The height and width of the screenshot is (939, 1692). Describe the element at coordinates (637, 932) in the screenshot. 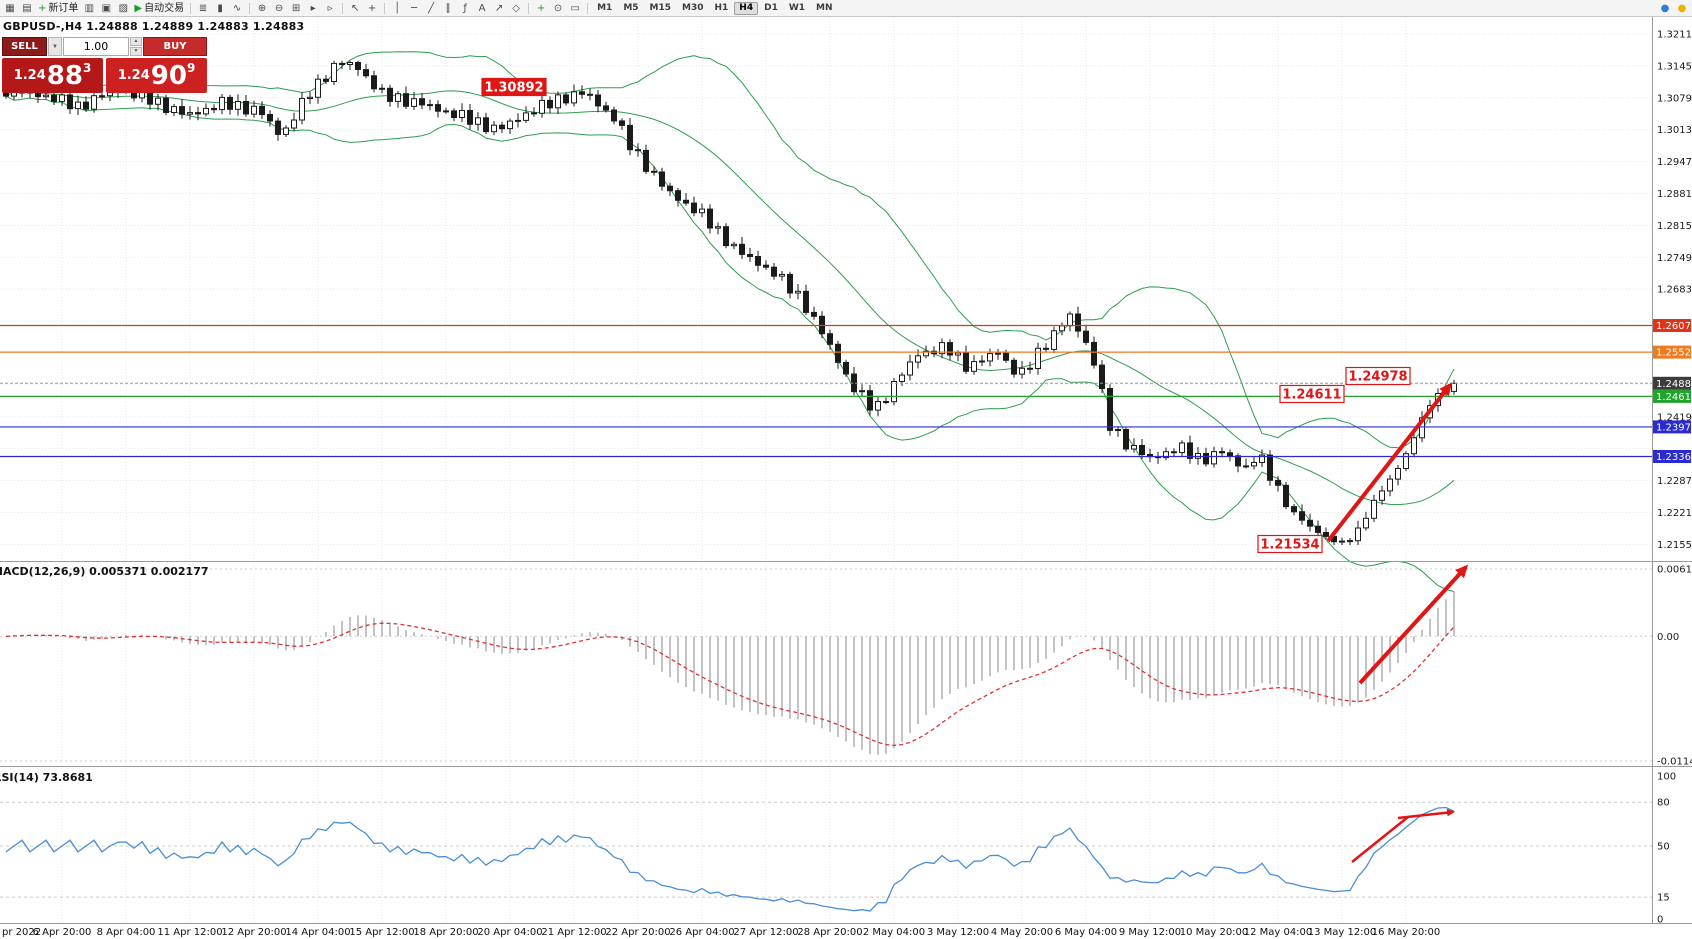

I see `time-label: 22 Apr 20:00` at that location.